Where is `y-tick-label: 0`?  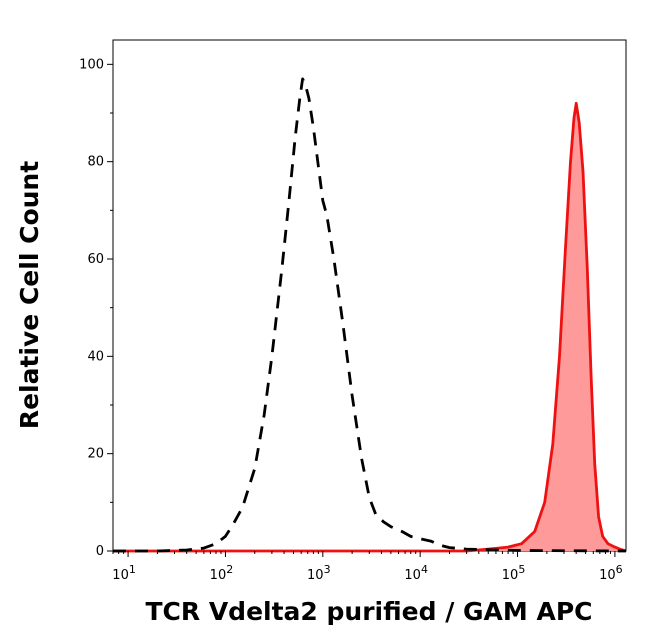 y-tick-label: 0 is located at coordinates (100, 551).